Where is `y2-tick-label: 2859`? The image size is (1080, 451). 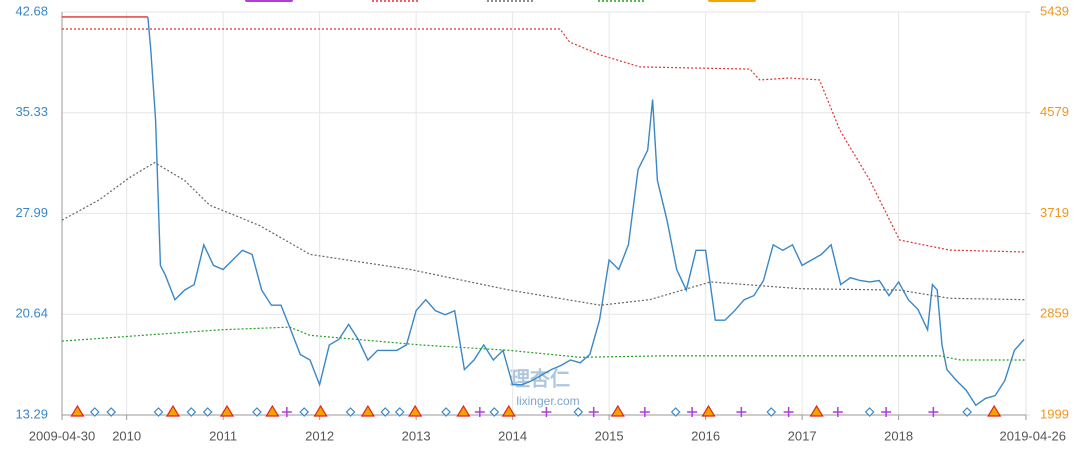 y2-tick-label: 2859 is located at coordinates (1054, 313).